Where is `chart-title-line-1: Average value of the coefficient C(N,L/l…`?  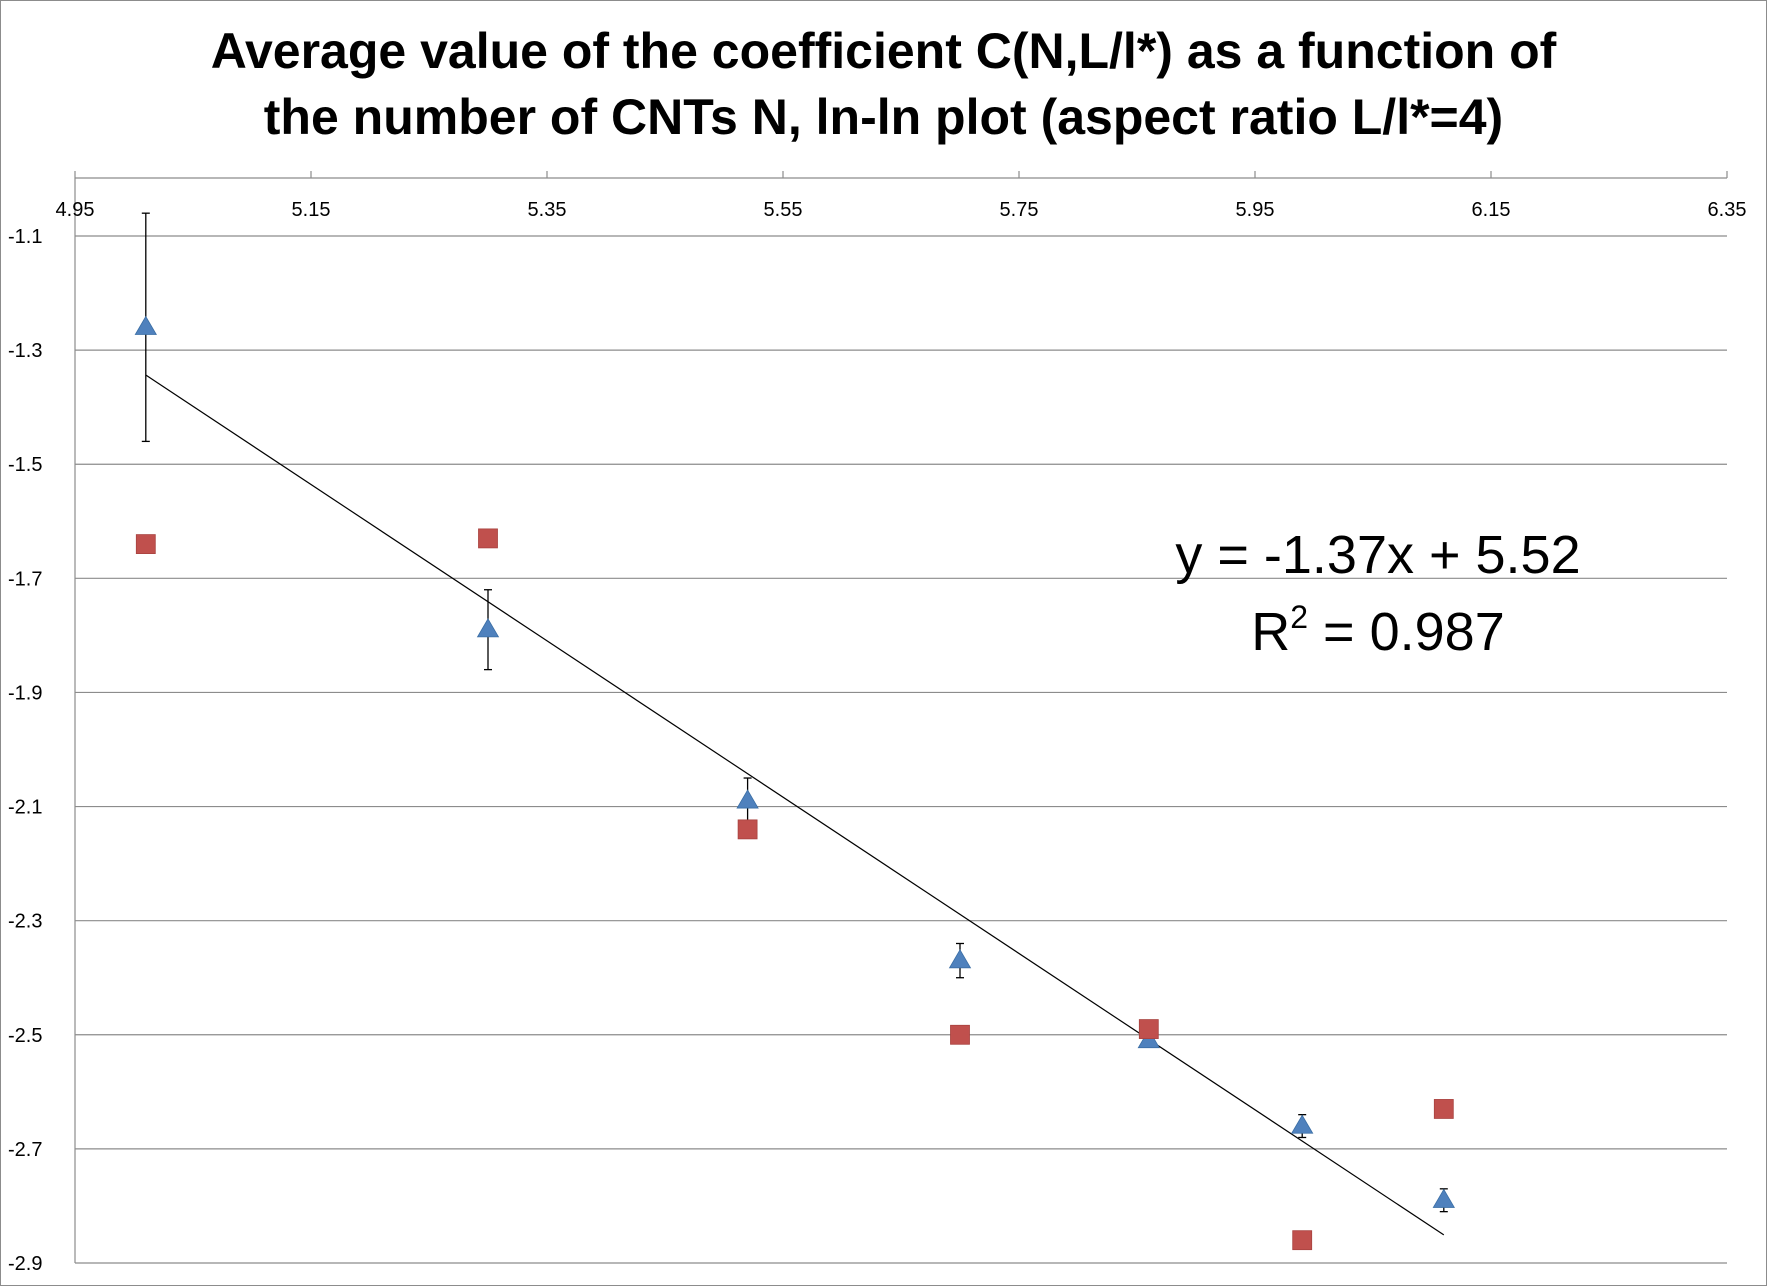 chart-title-line-1: Average value of the coefficient C(N,L/l… is located at coordinates (883, 51).